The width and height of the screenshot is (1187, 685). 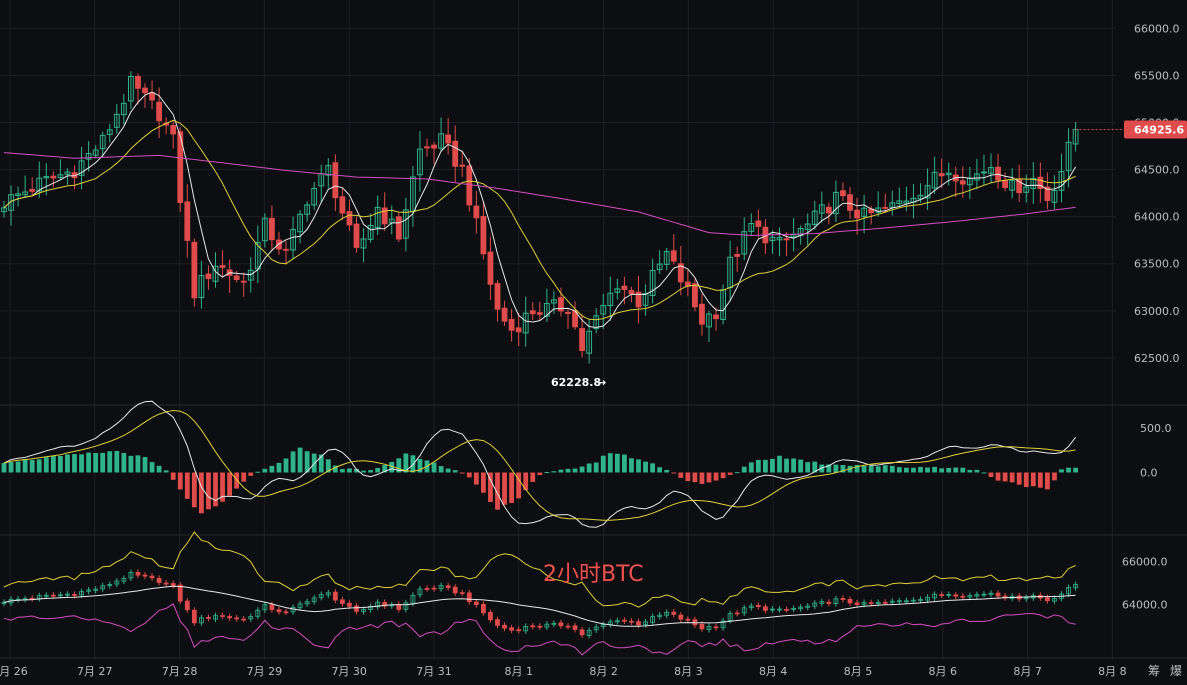 What do you see at coordinates (14, 671) in the screenshot?
I see `x-tick-label: 7月 26` at bounding box center [14, 671].